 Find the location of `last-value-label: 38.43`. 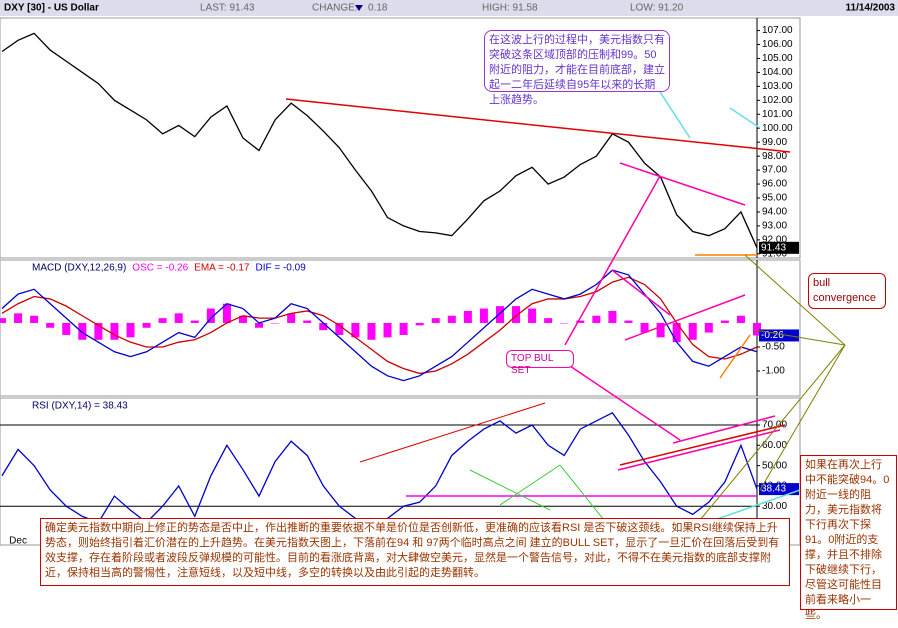

last-value-label: 38.43 is located at coordinates (773, 489).